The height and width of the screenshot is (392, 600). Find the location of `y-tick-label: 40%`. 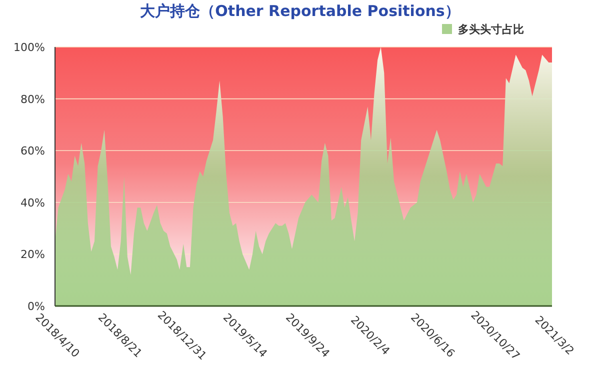

y-tick-label: 40% is located at coordinates (32, 203).